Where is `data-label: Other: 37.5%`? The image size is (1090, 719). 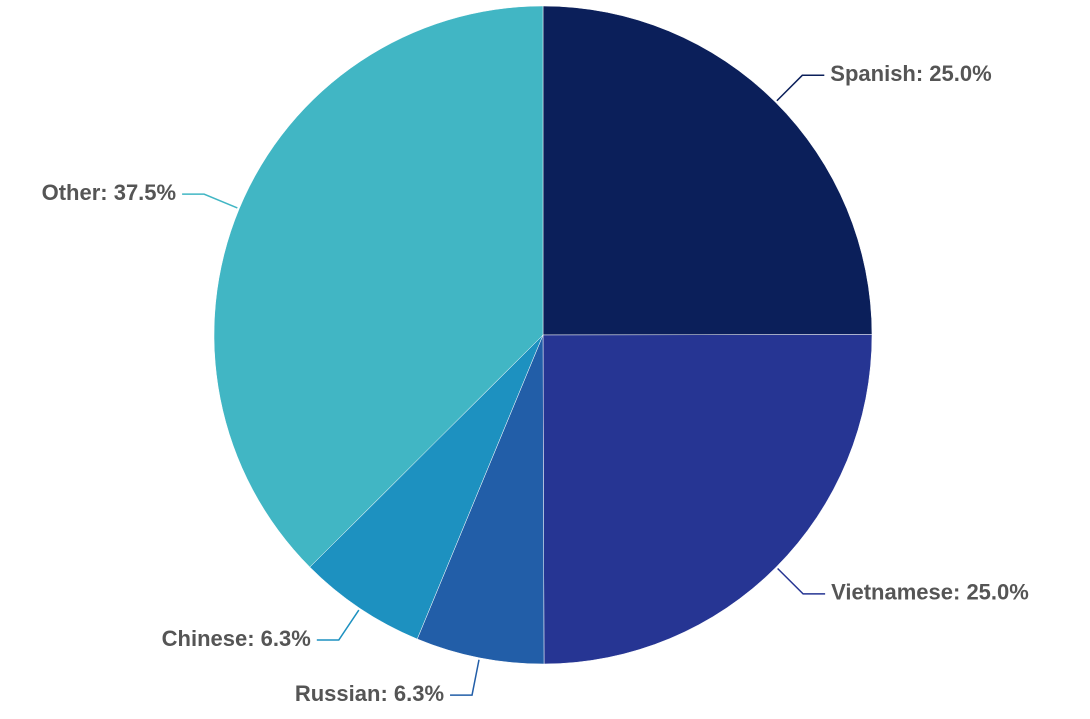 data-label: Other: 37.5% is located at coordinates (109, 192).